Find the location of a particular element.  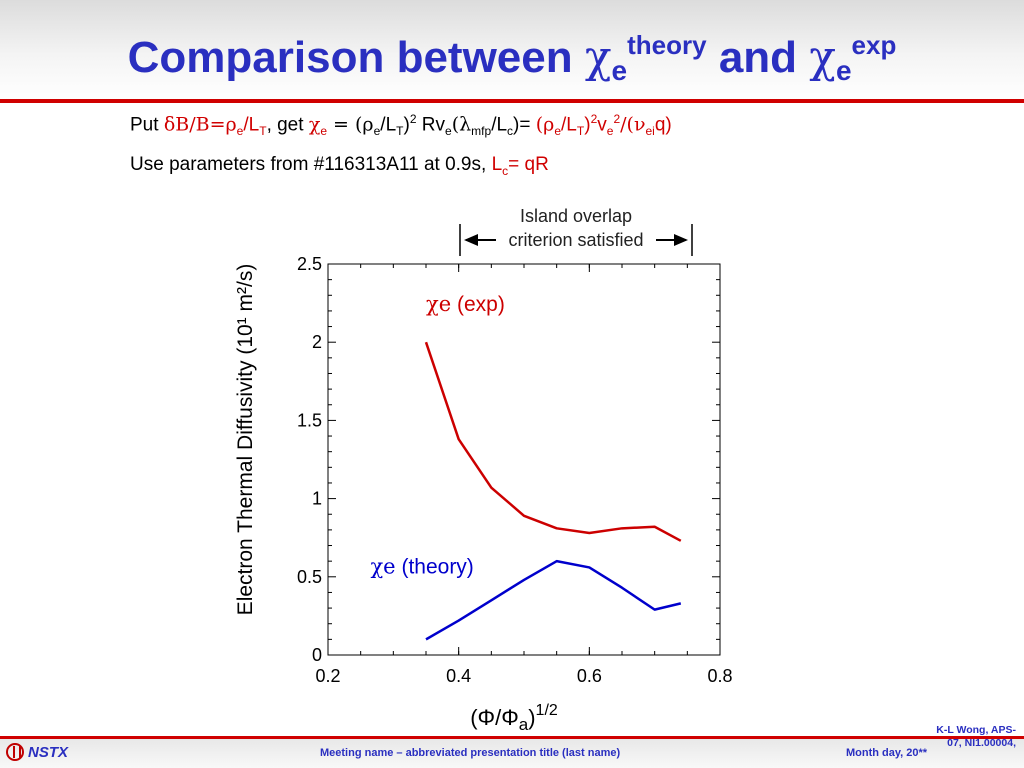

island-overlap-annotation: Island overlap criterion satisfied is located at coordinates (576, 231).